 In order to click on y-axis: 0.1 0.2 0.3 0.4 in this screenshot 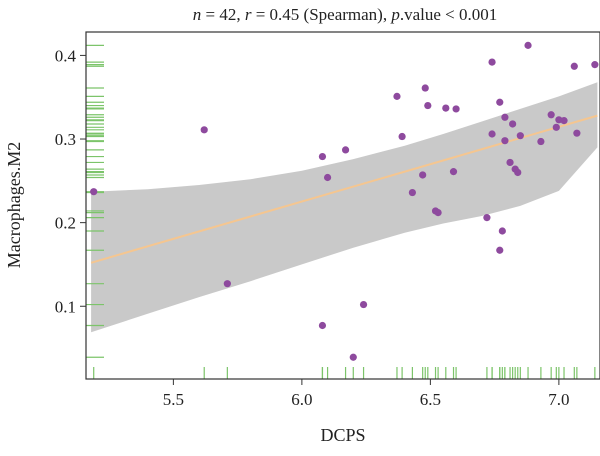, I will do `click(70, 181)`.